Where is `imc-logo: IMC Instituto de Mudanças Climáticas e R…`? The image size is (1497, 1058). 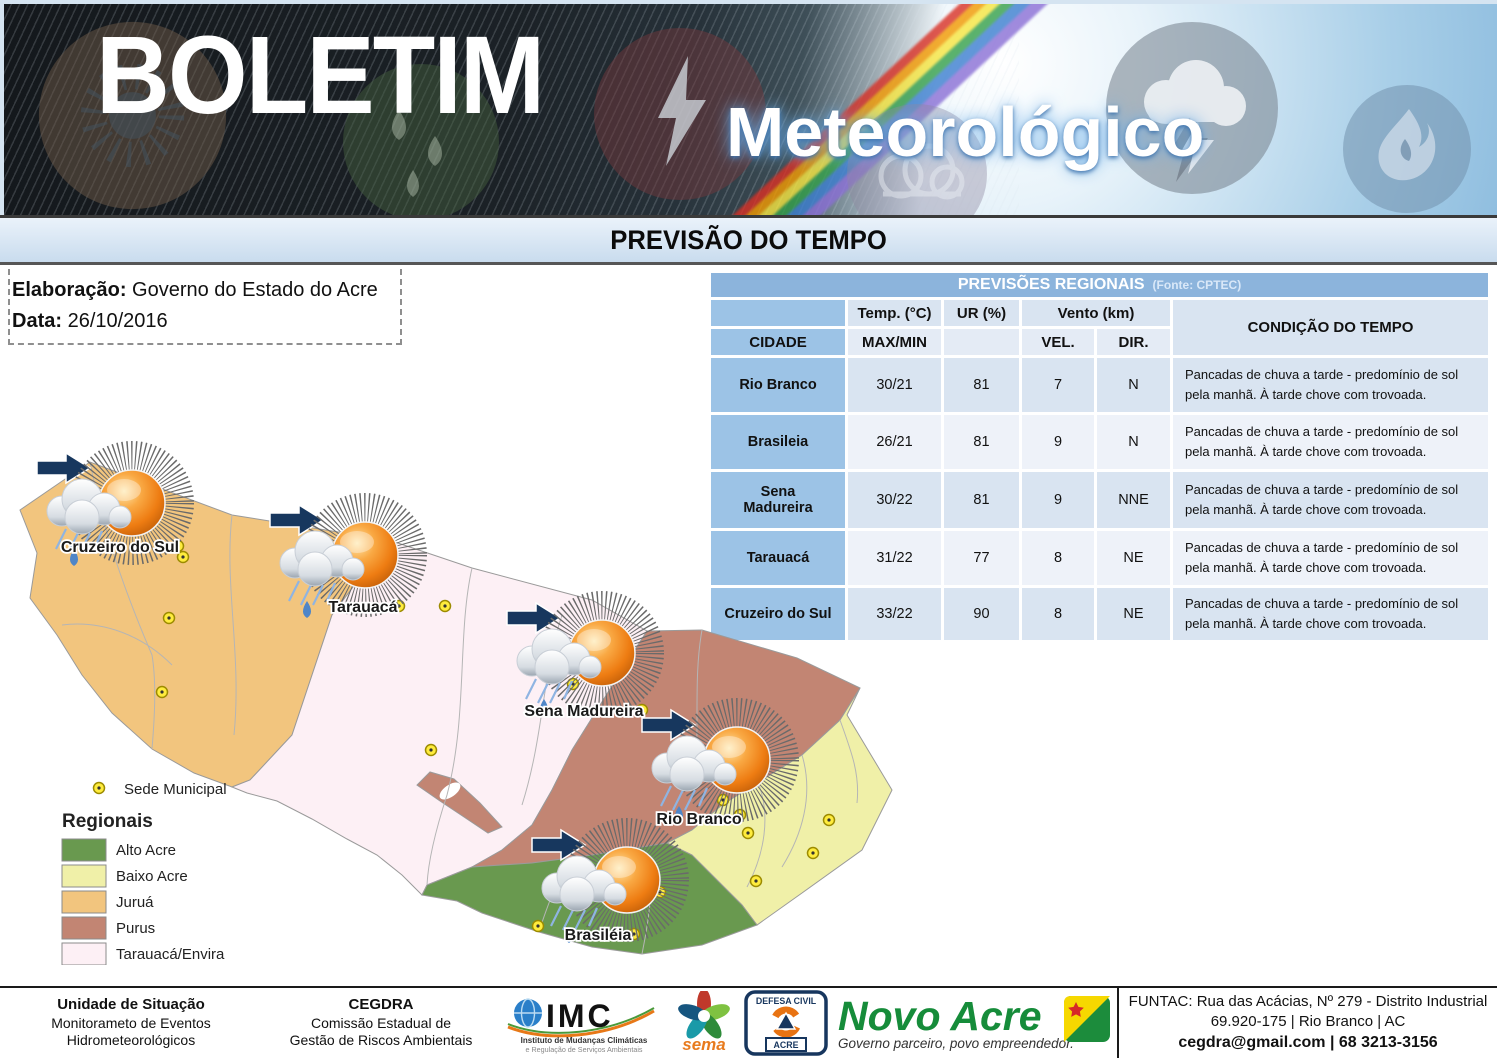 imc-logo: IMC Instituto de Mudanças Climáticas e R… is located at coordinates (584, 1023).